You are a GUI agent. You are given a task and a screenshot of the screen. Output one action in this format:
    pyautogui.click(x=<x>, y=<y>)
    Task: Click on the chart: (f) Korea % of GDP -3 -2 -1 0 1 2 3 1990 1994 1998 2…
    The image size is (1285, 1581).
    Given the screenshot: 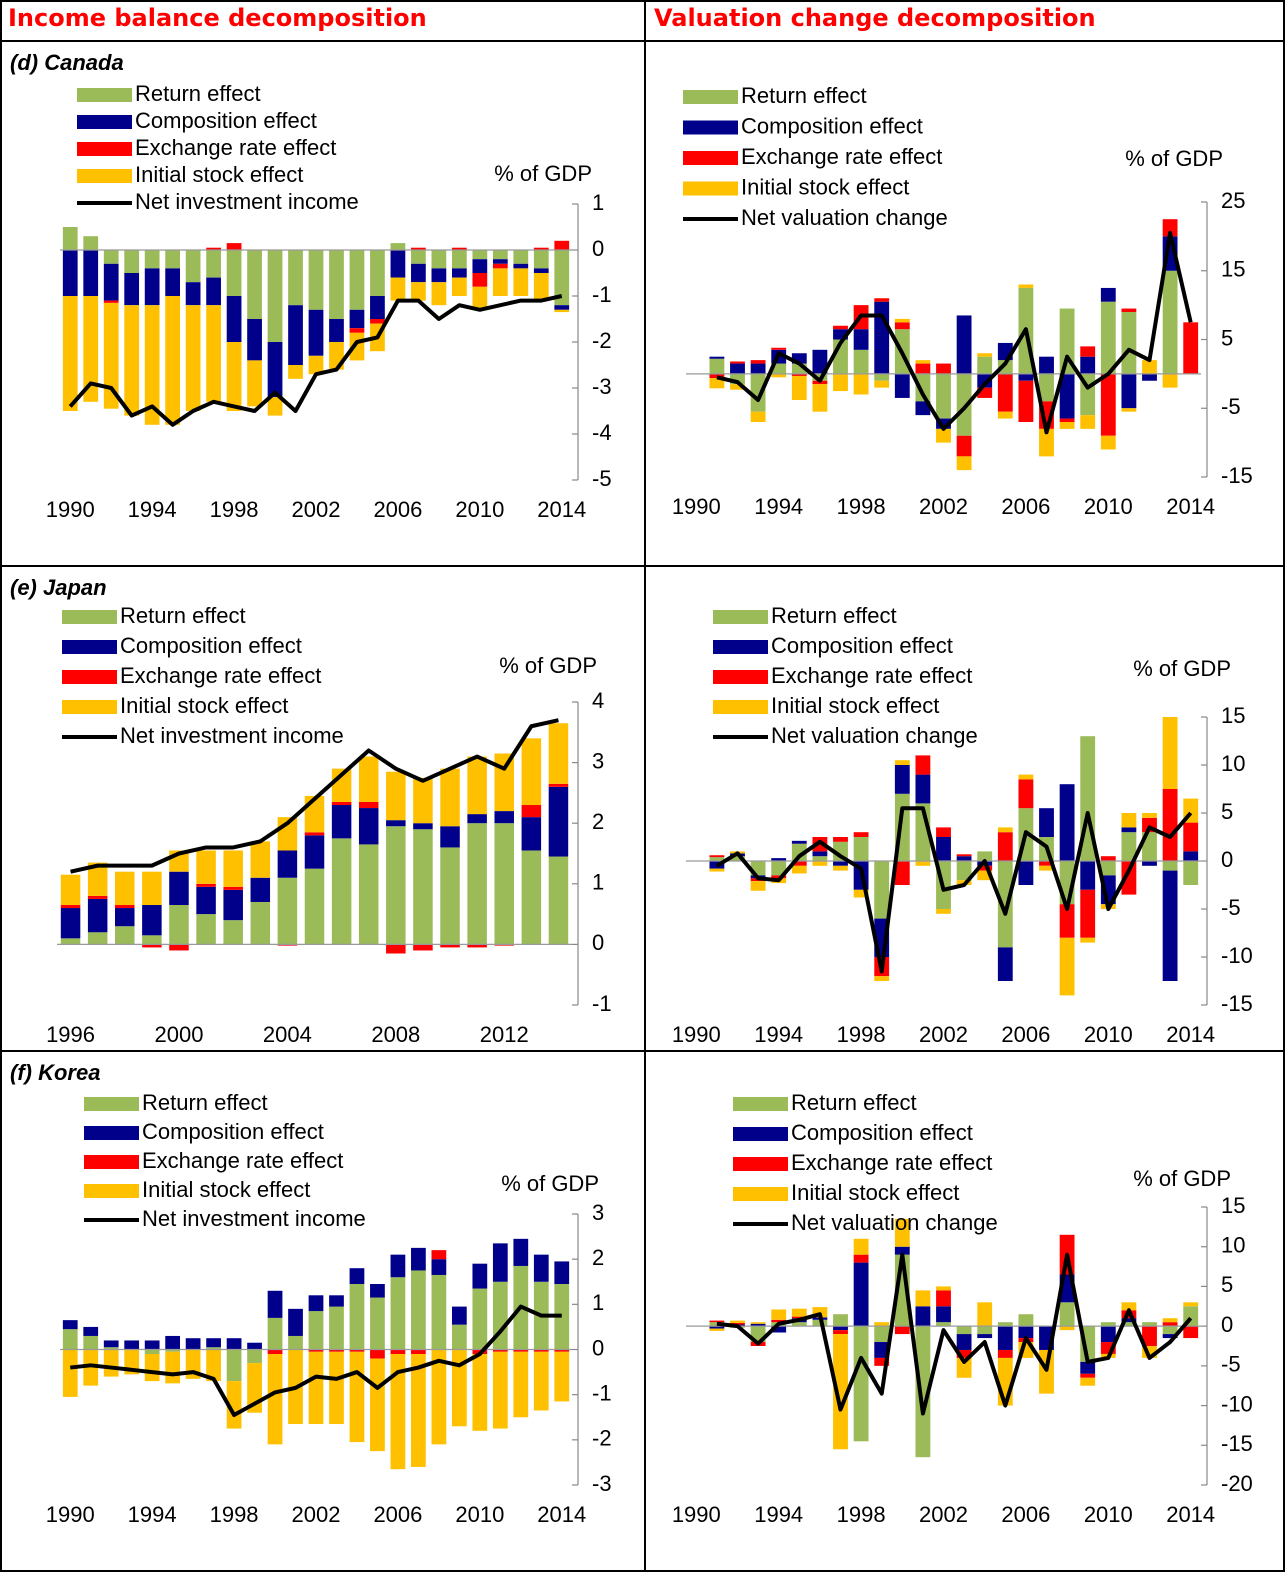 What is the action you would take?
    pyautogui.click(x=311, y=1293)
    